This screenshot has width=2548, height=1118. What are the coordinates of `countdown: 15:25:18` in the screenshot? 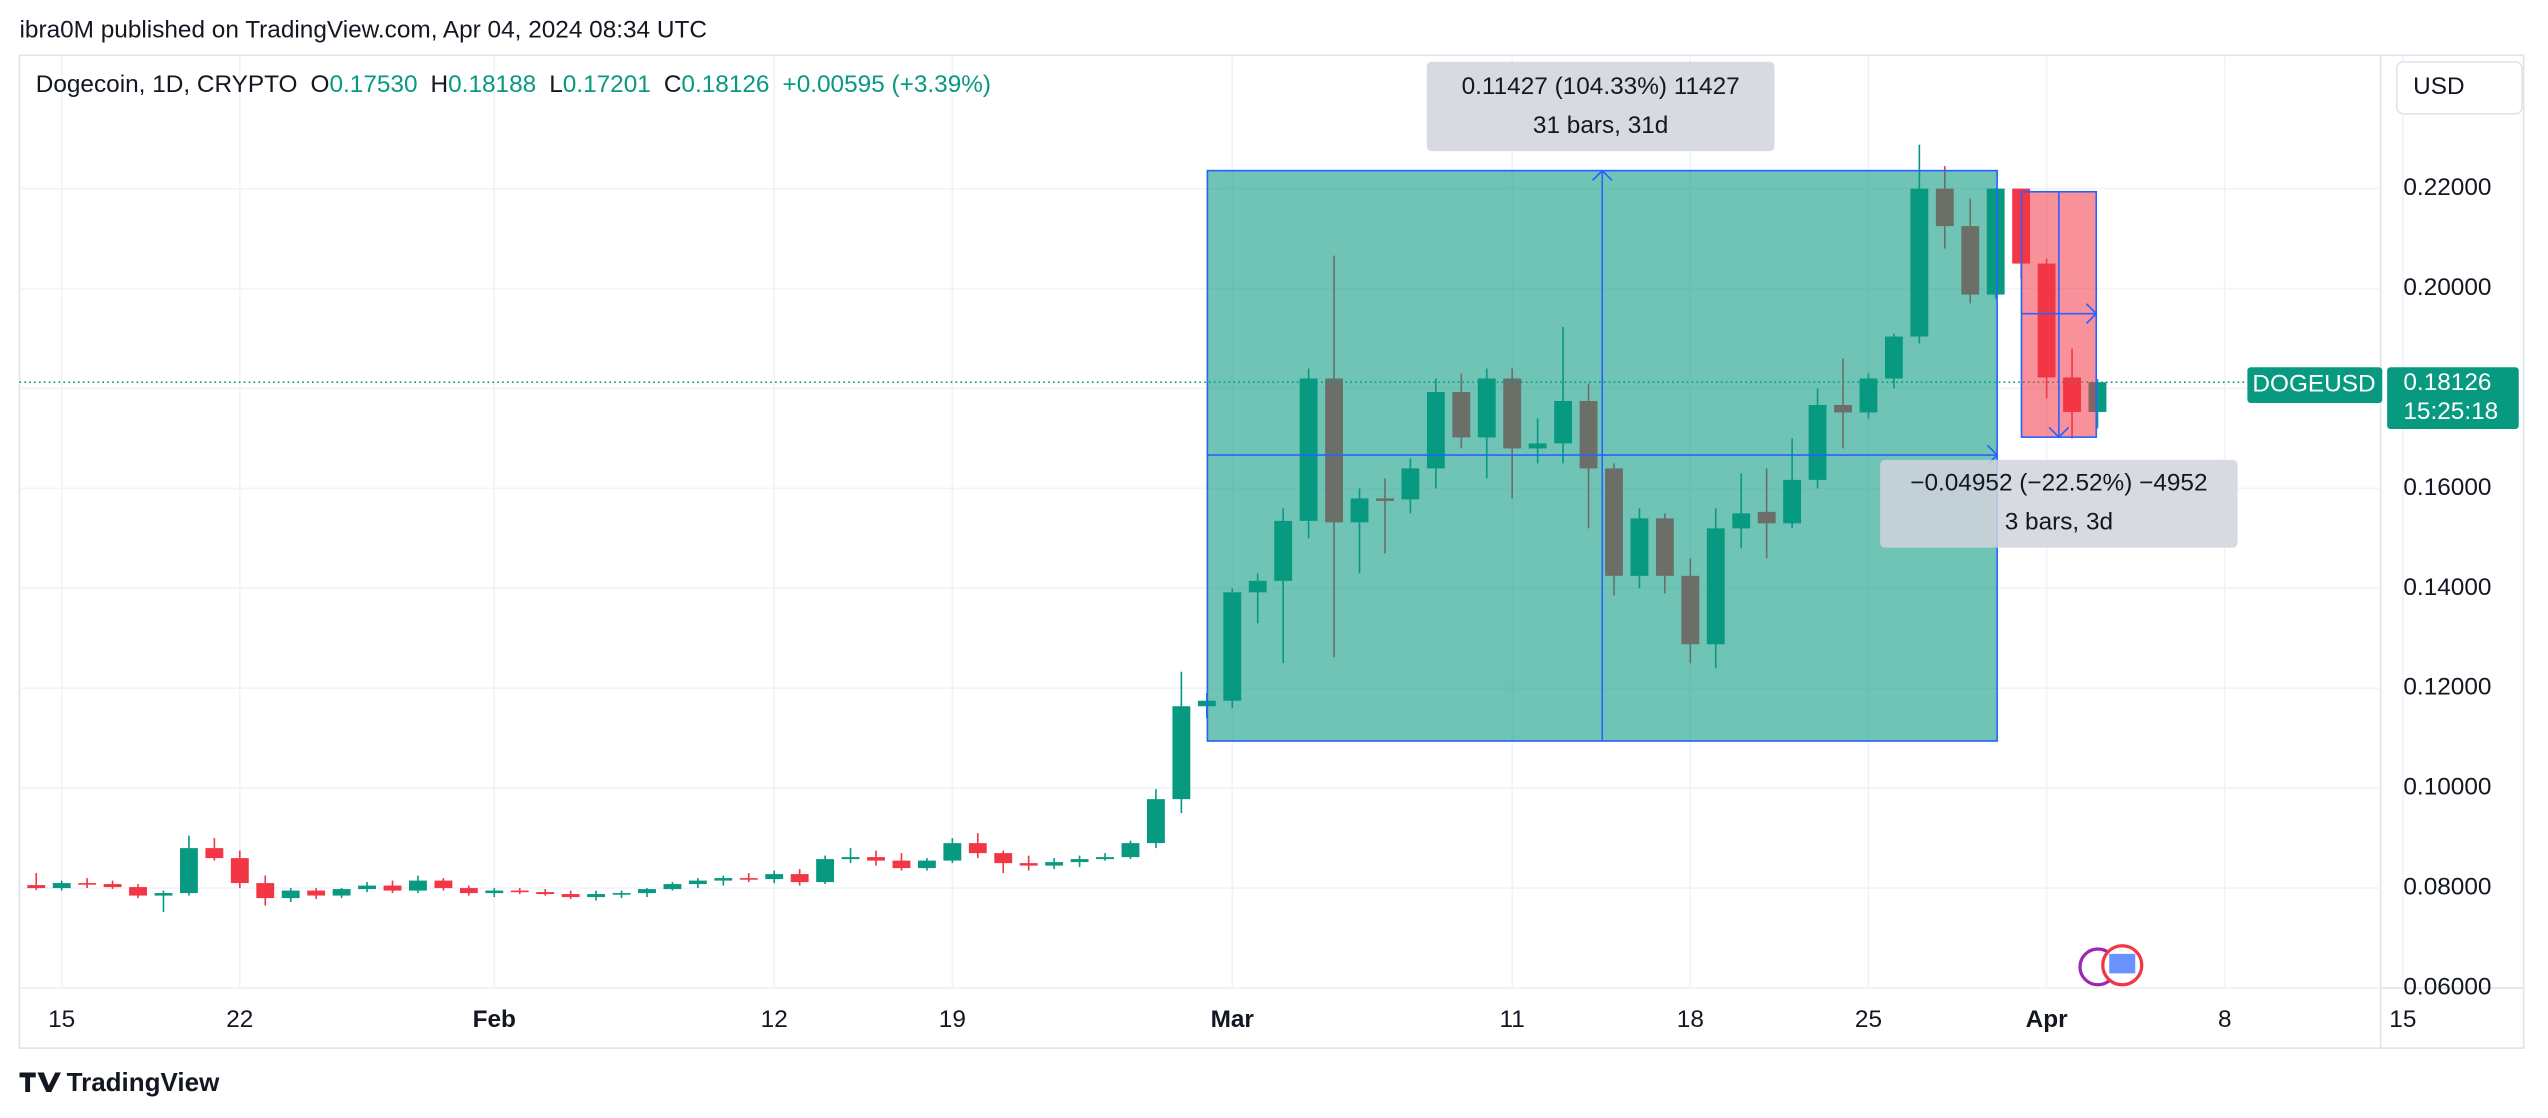 It's located at (2450, 411).